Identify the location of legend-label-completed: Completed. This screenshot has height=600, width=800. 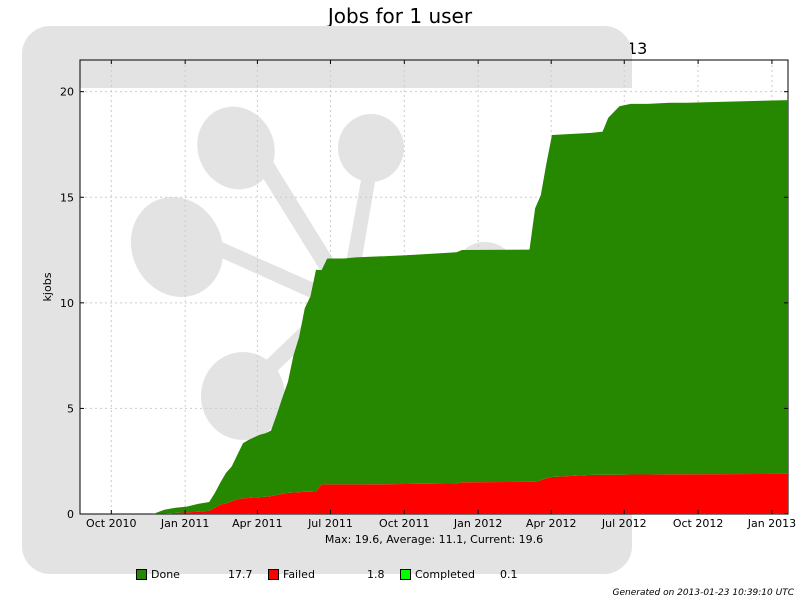
(445, 574).